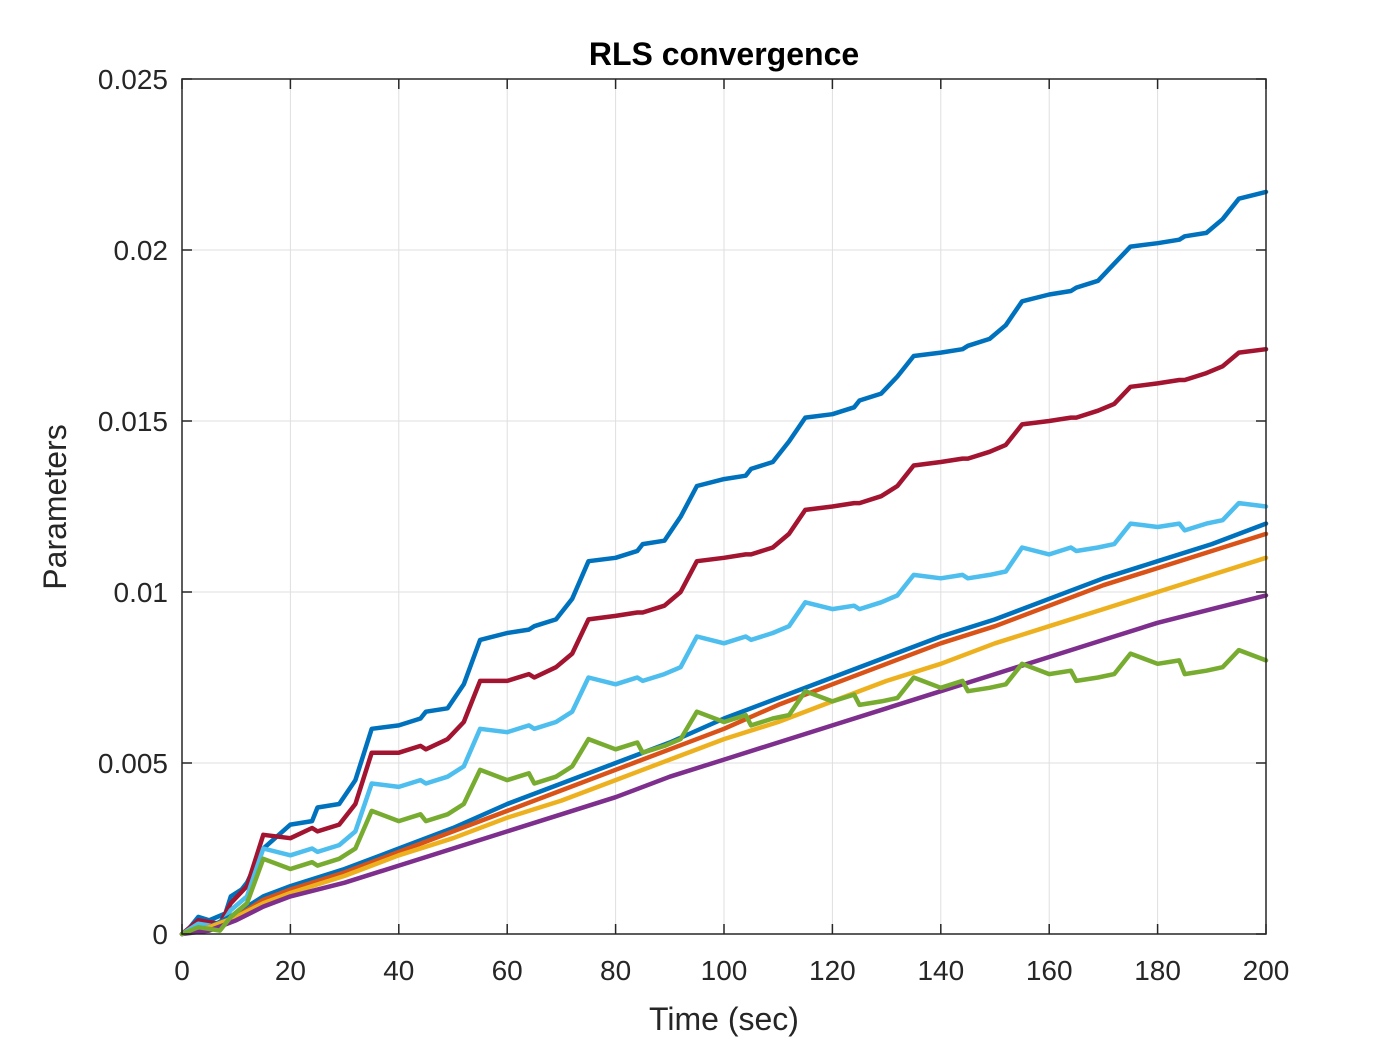  I want to click on y-tick-label-5: 0.025, so click(133, 79).